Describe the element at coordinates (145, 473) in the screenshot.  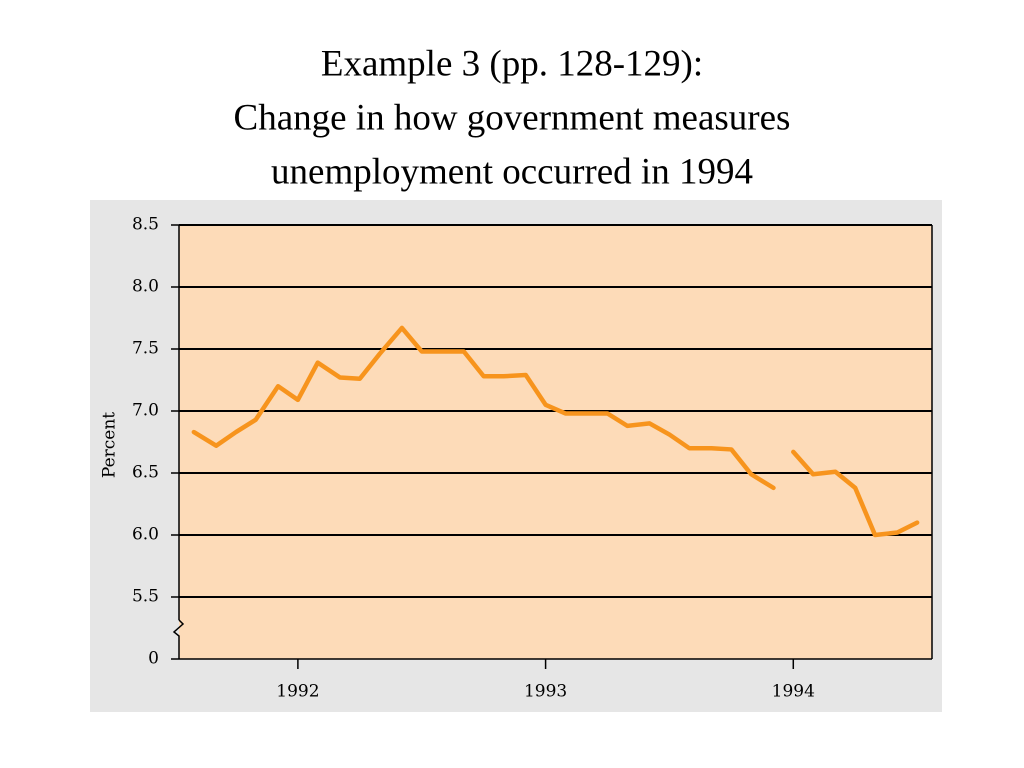
I see `y-tick-label: 6.5` at that location.